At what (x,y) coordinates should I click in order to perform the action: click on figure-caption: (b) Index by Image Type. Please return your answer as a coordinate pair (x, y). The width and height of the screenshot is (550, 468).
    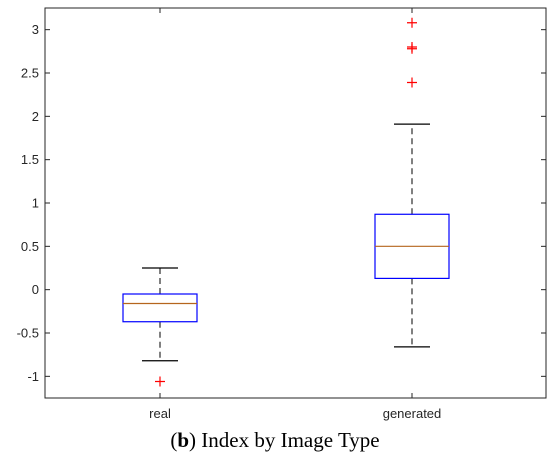
    Looking at the image, I should click on (275, 440).